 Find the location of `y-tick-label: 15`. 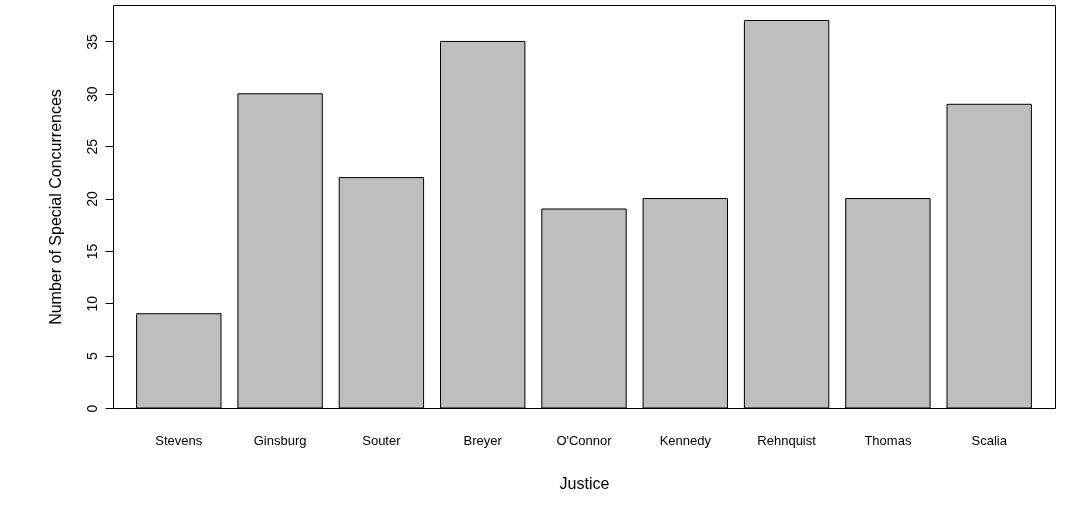

y-tick-label: 15 is located at coordinates (91, 251).